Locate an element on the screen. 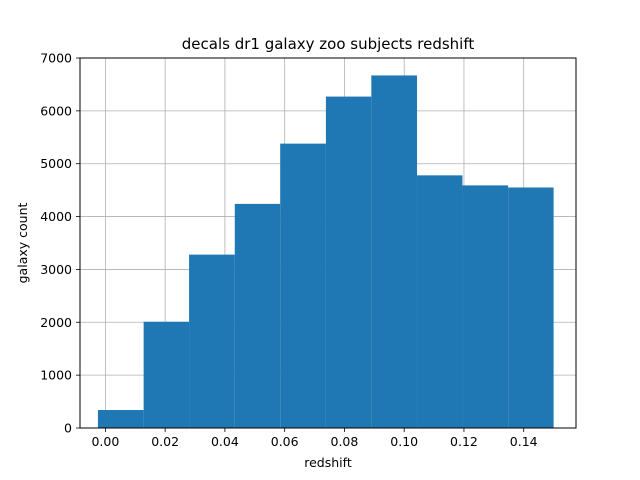 The height and width of the screenshot is (480, 640). x-axis-ticks: 0.00 0.02 0.04 0.06 0.08 0.10 0.12 0.14 is located at coordinates (314, 438).